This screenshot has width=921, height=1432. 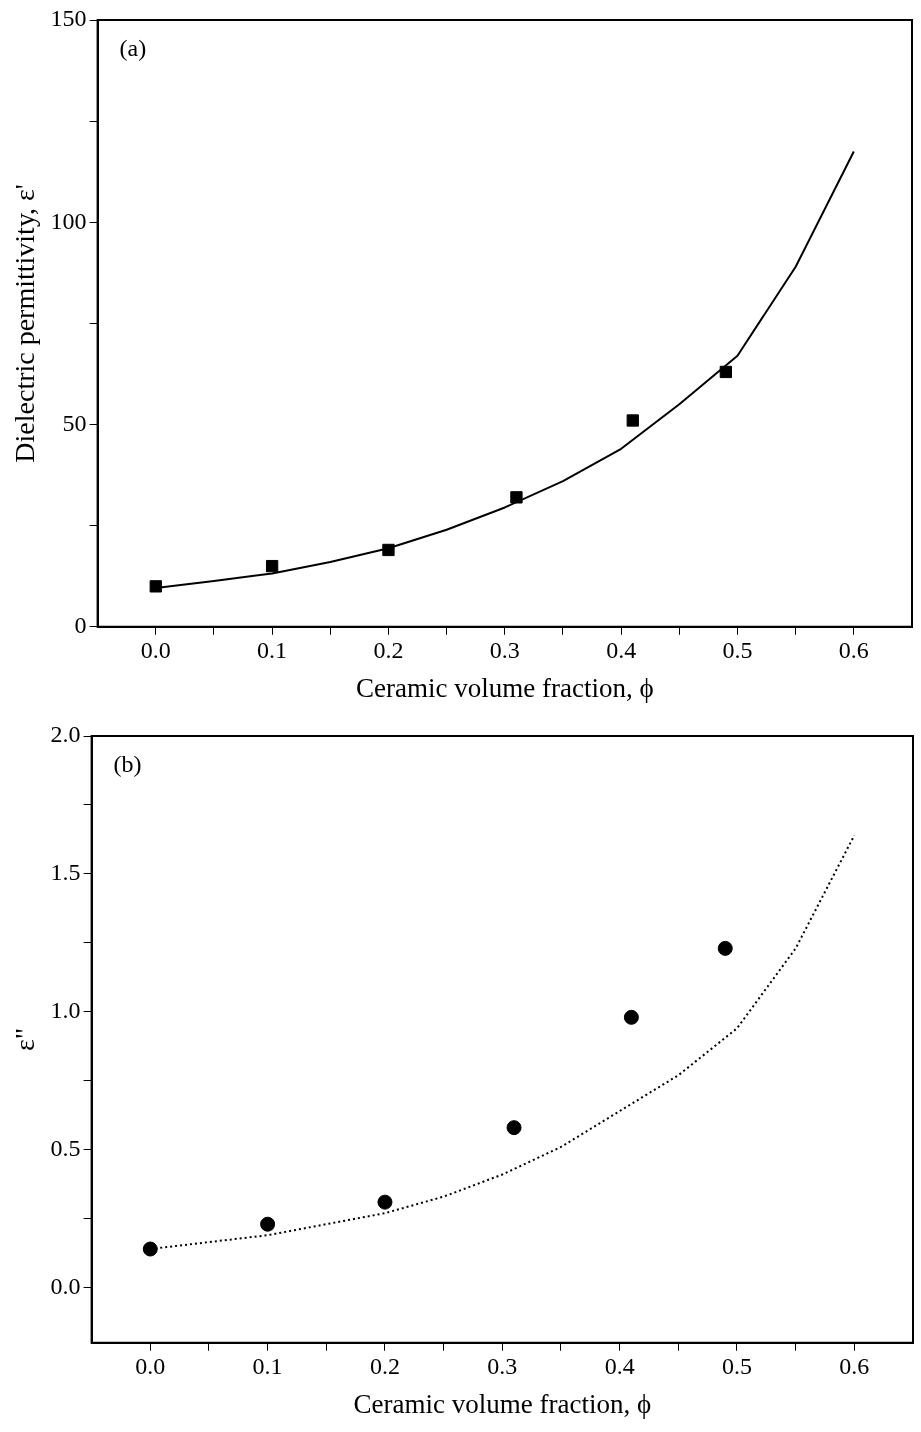 I want to click on y-axis-title: Dielectric permittivity, ε', so click(x=25, y=323).